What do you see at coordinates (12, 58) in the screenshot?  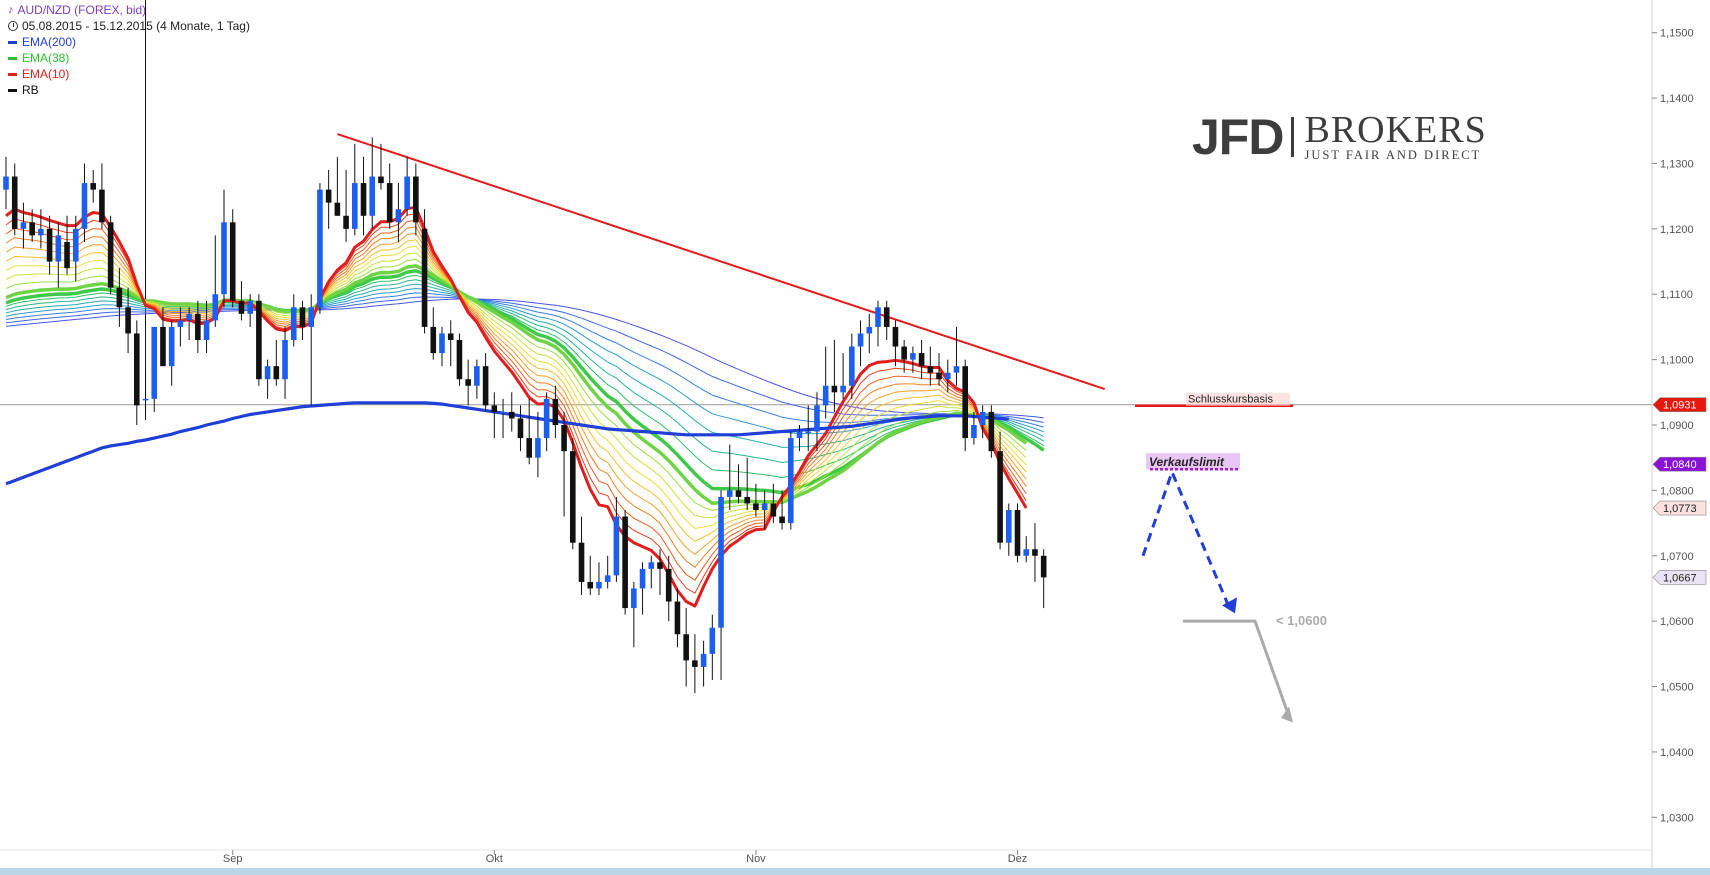 I see `ema38-swatch` at bounding box center [12, 58].